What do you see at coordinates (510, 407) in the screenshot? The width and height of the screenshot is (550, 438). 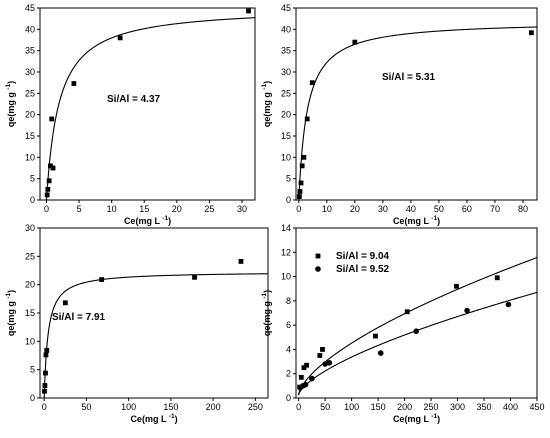 I see `x-tick-label: 400` at bounding box center [510, 407].